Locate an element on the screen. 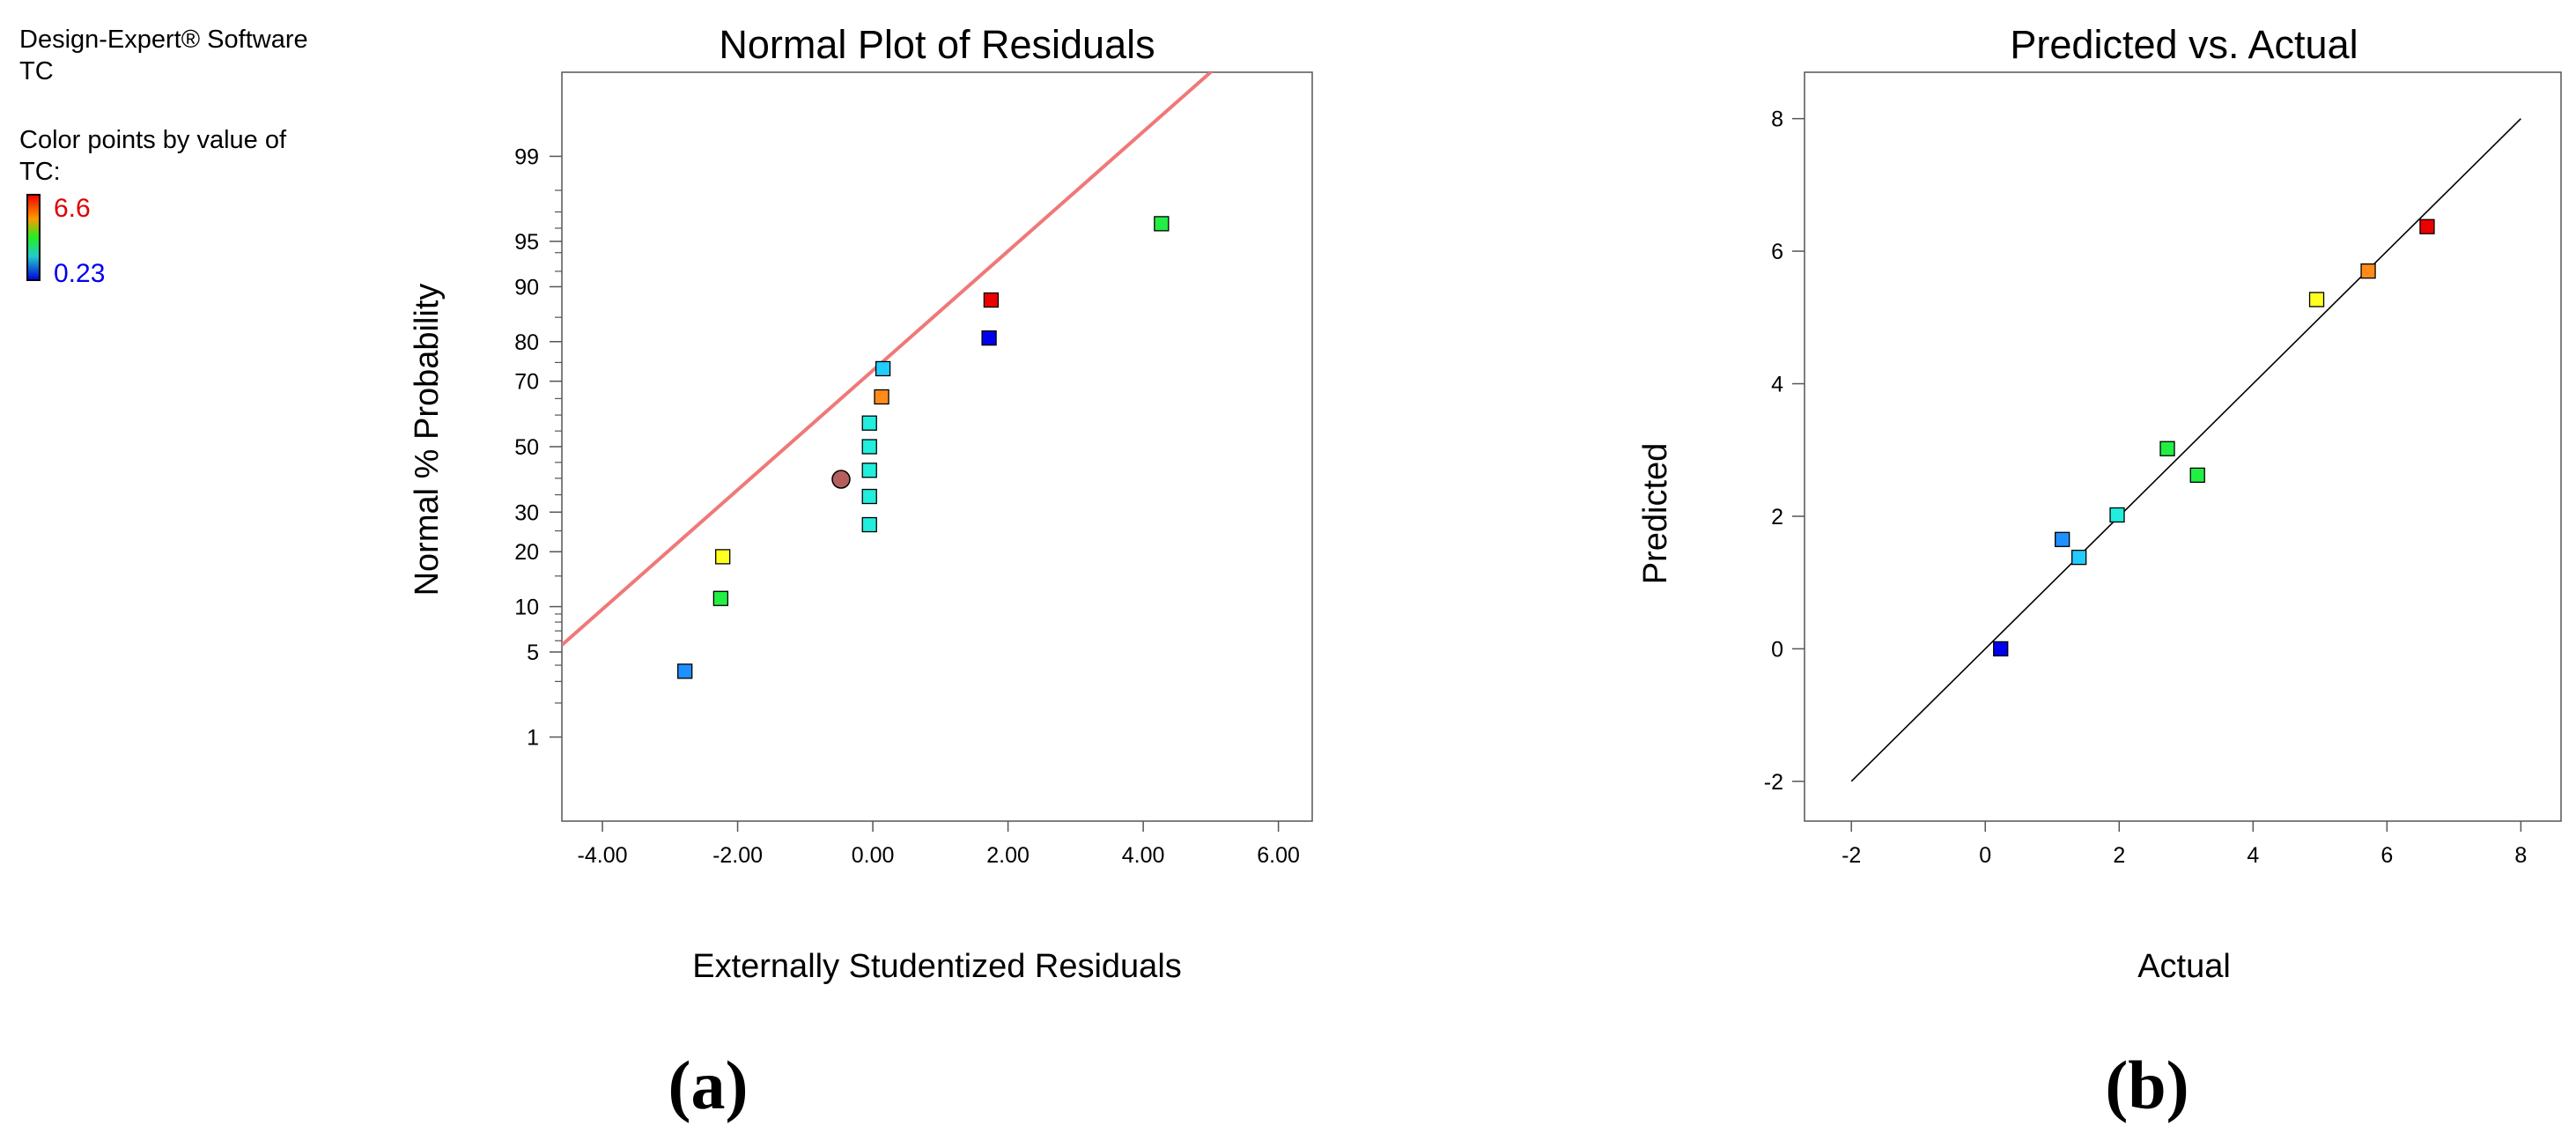  x-tick-label: 0.00 is located at coordinates (873, 855).